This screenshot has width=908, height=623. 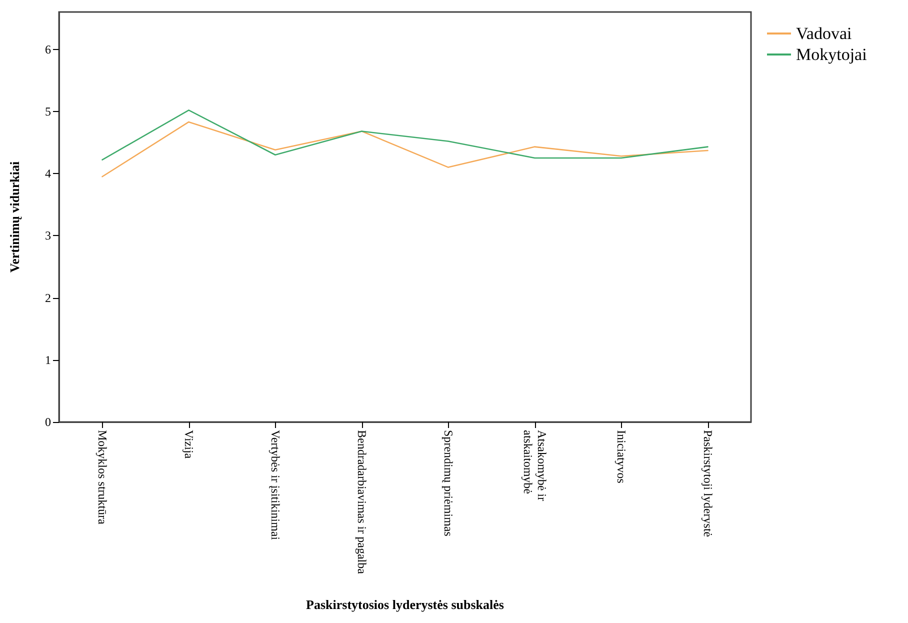 I want to click on x-tick-label: Mokyklos struktūra, so click(x=102, y=478).